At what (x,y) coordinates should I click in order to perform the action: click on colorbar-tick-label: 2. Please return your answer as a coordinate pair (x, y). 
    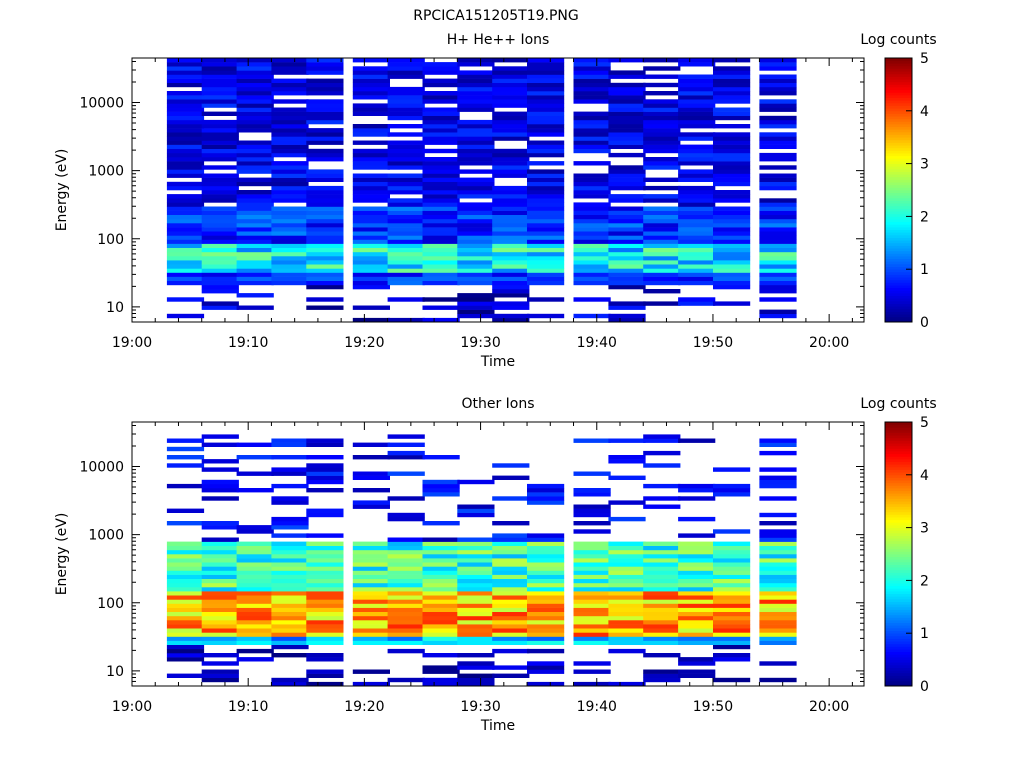
    Looking at the image, I should click on (924, 581).